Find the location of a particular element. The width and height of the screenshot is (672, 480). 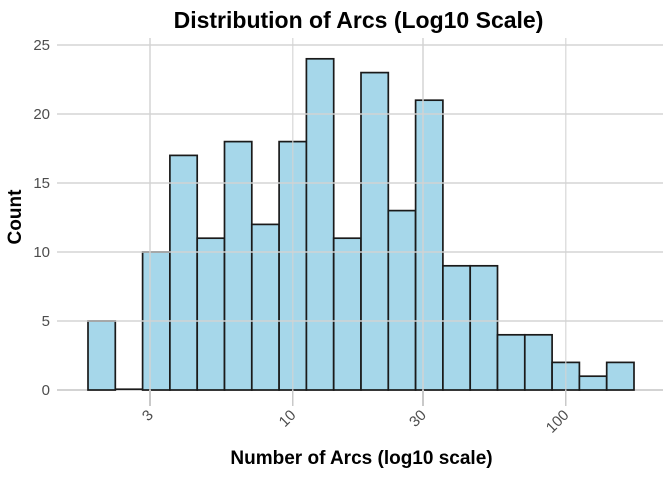

x-tick-label: 3 is located at coordinates (148, 416).